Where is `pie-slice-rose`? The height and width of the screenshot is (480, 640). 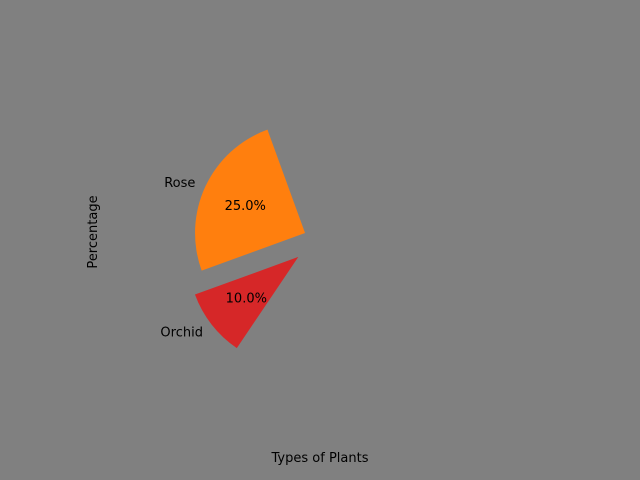 pie-slice-rose is located at coordinates (250, 200).